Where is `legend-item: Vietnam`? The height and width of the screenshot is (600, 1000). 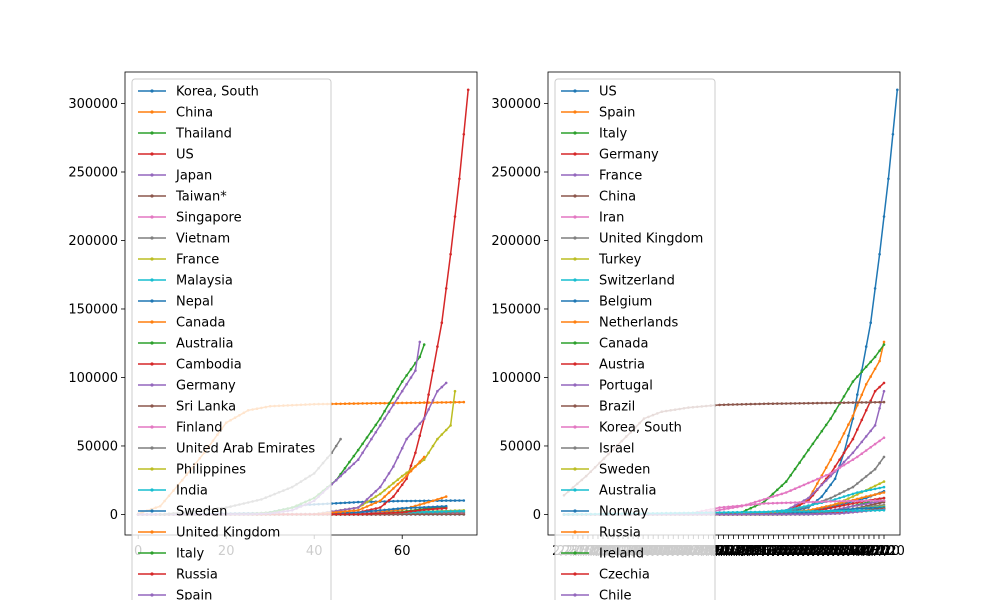
legend-item: Vietnam is located at coordinates (184, 239).